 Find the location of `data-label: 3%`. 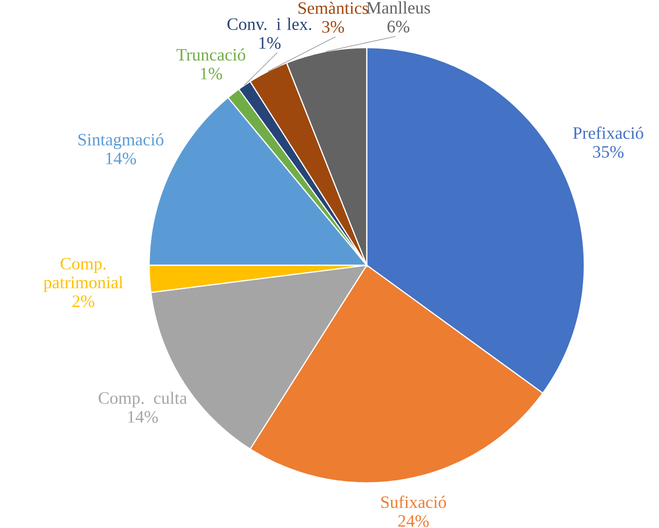

data-label: 3% is located at coordinates (333, 26).